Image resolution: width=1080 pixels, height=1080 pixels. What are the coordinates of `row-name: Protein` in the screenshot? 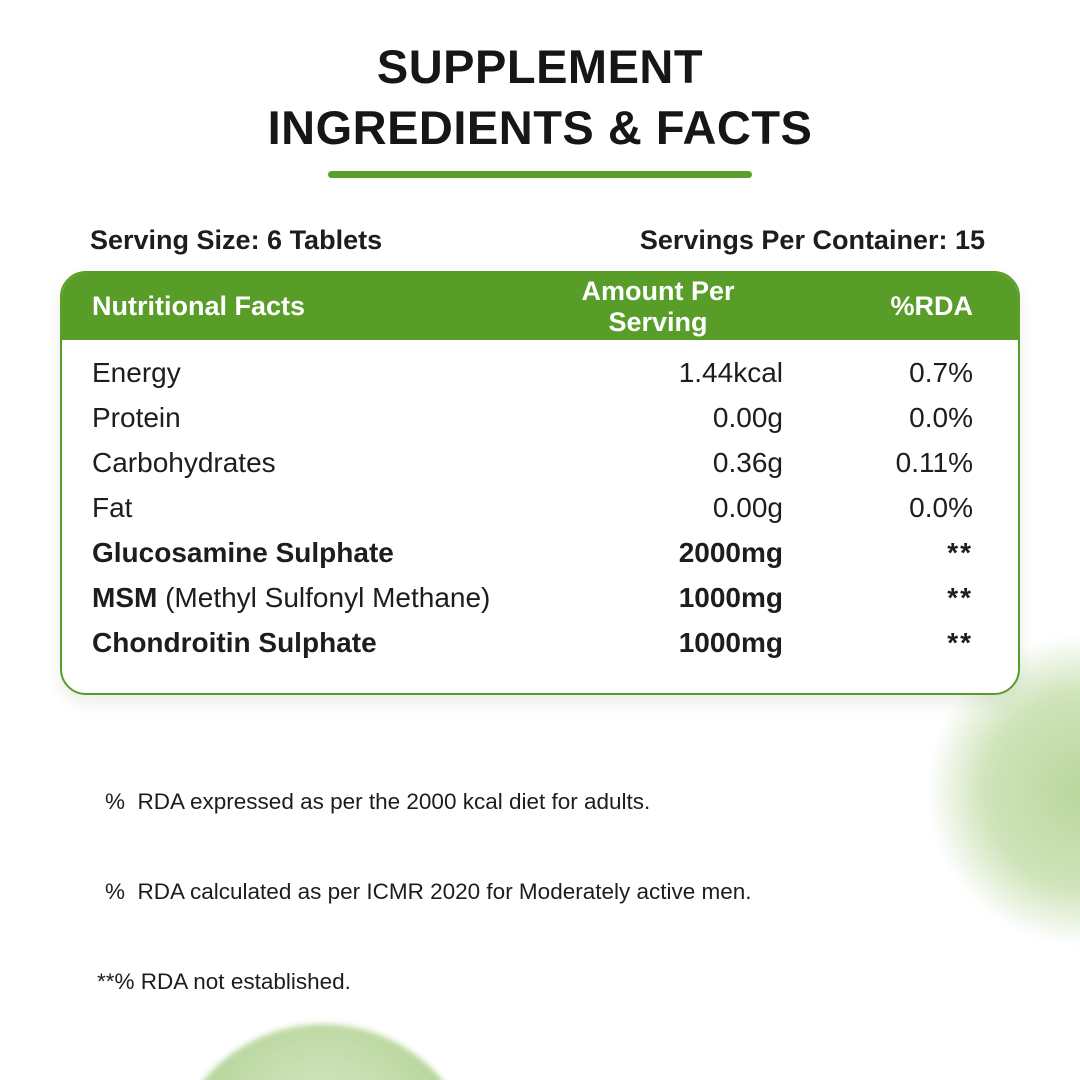 It's located at (136, 417).